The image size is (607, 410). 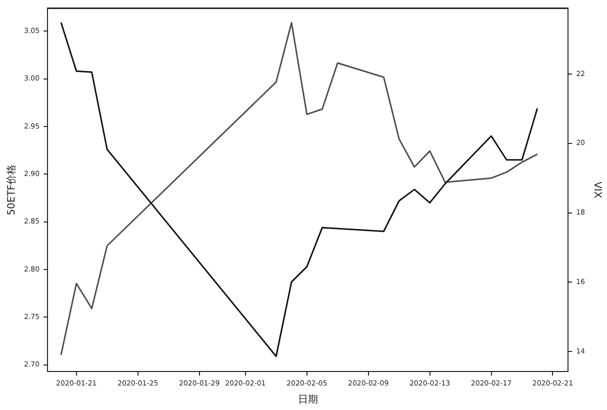 I want to click on x-axis-title: 日期, so click(x=308, y=400).